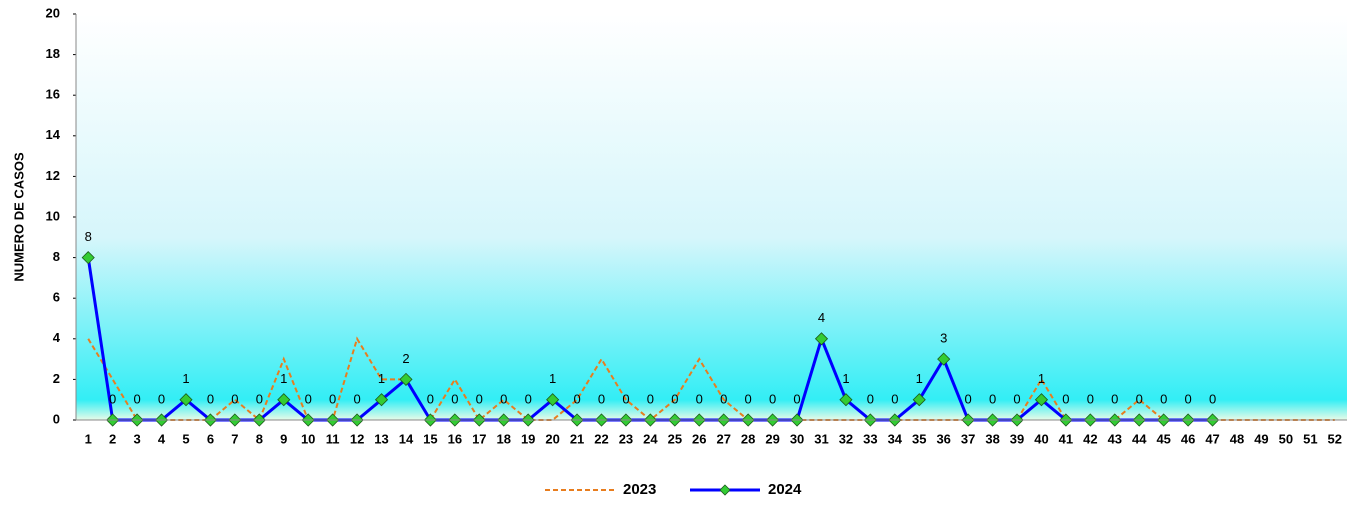 The width and height of the screenshot is (1347, 506). I want to click on x-tick-label: 2, so click(112, 438).